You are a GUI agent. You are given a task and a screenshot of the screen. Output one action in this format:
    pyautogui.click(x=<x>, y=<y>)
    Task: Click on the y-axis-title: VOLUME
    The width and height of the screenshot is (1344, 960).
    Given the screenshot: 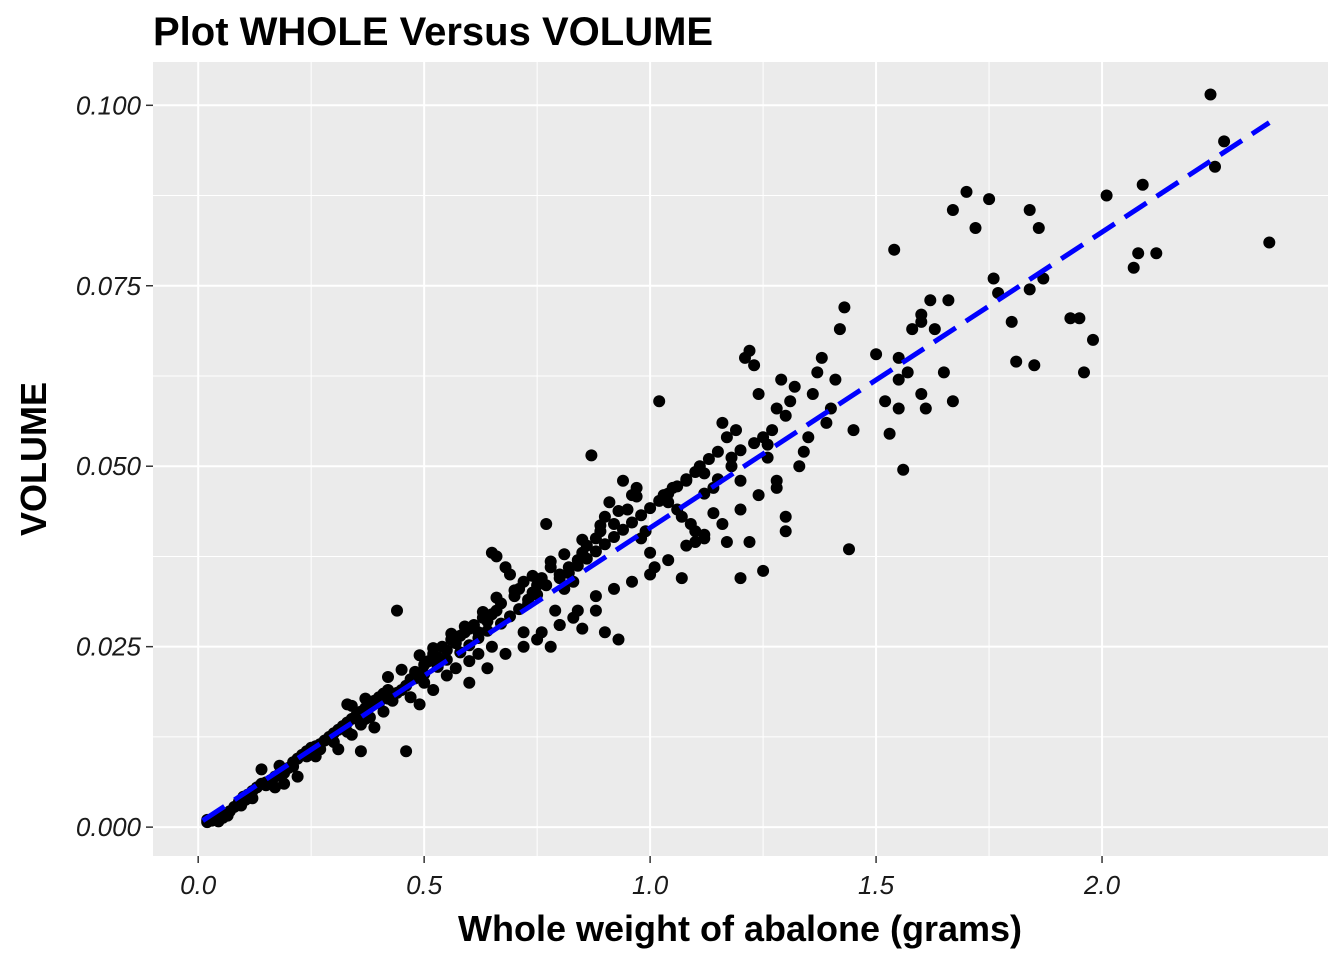 What is the action you would take?
    pyautogui.click(x=33, y=459)
    